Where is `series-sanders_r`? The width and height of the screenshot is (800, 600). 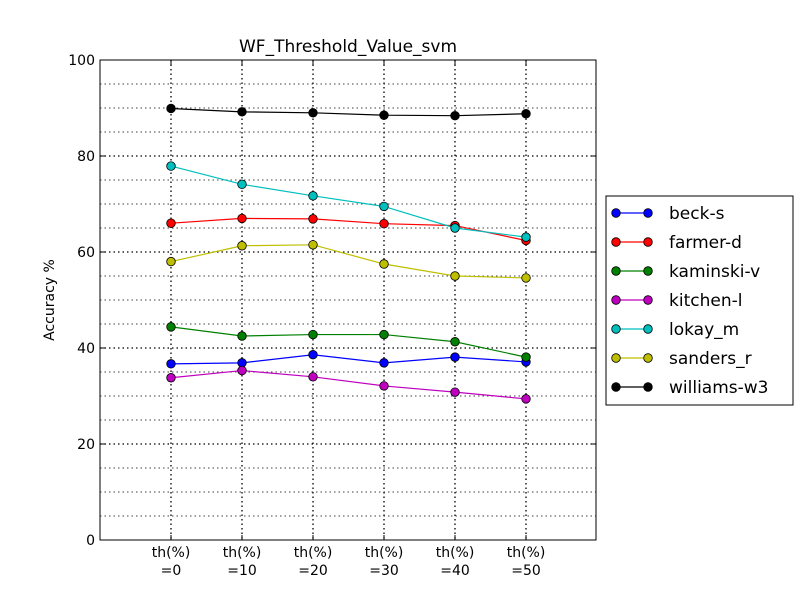
series-sanders_r is located at coordinates (348, 261).